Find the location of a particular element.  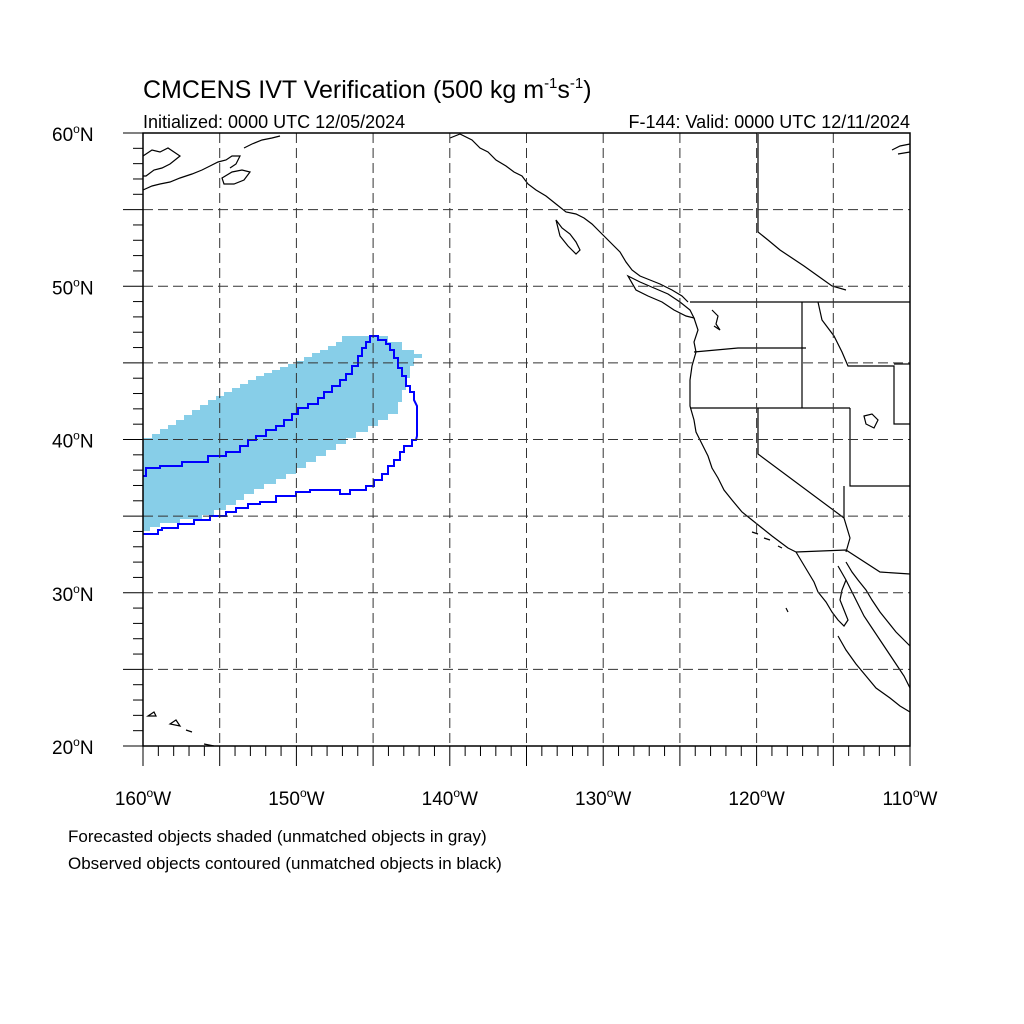

great-salt-lake is located at coordinates (871, 421).